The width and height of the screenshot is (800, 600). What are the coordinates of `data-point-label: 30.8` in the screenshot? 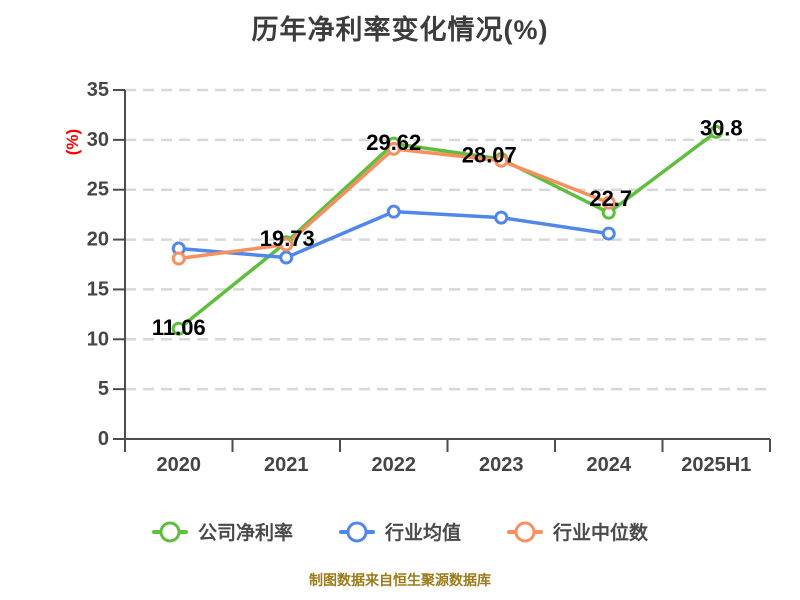 It's located at (721, 127).